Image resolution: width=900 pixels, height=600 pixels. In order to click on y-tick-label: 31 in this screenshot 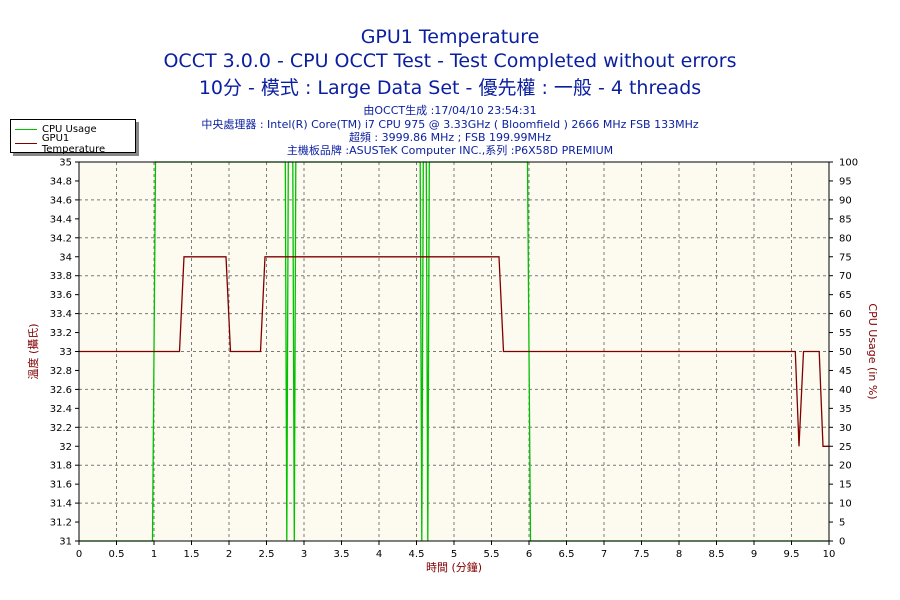, I will do `click(65, 542)`.